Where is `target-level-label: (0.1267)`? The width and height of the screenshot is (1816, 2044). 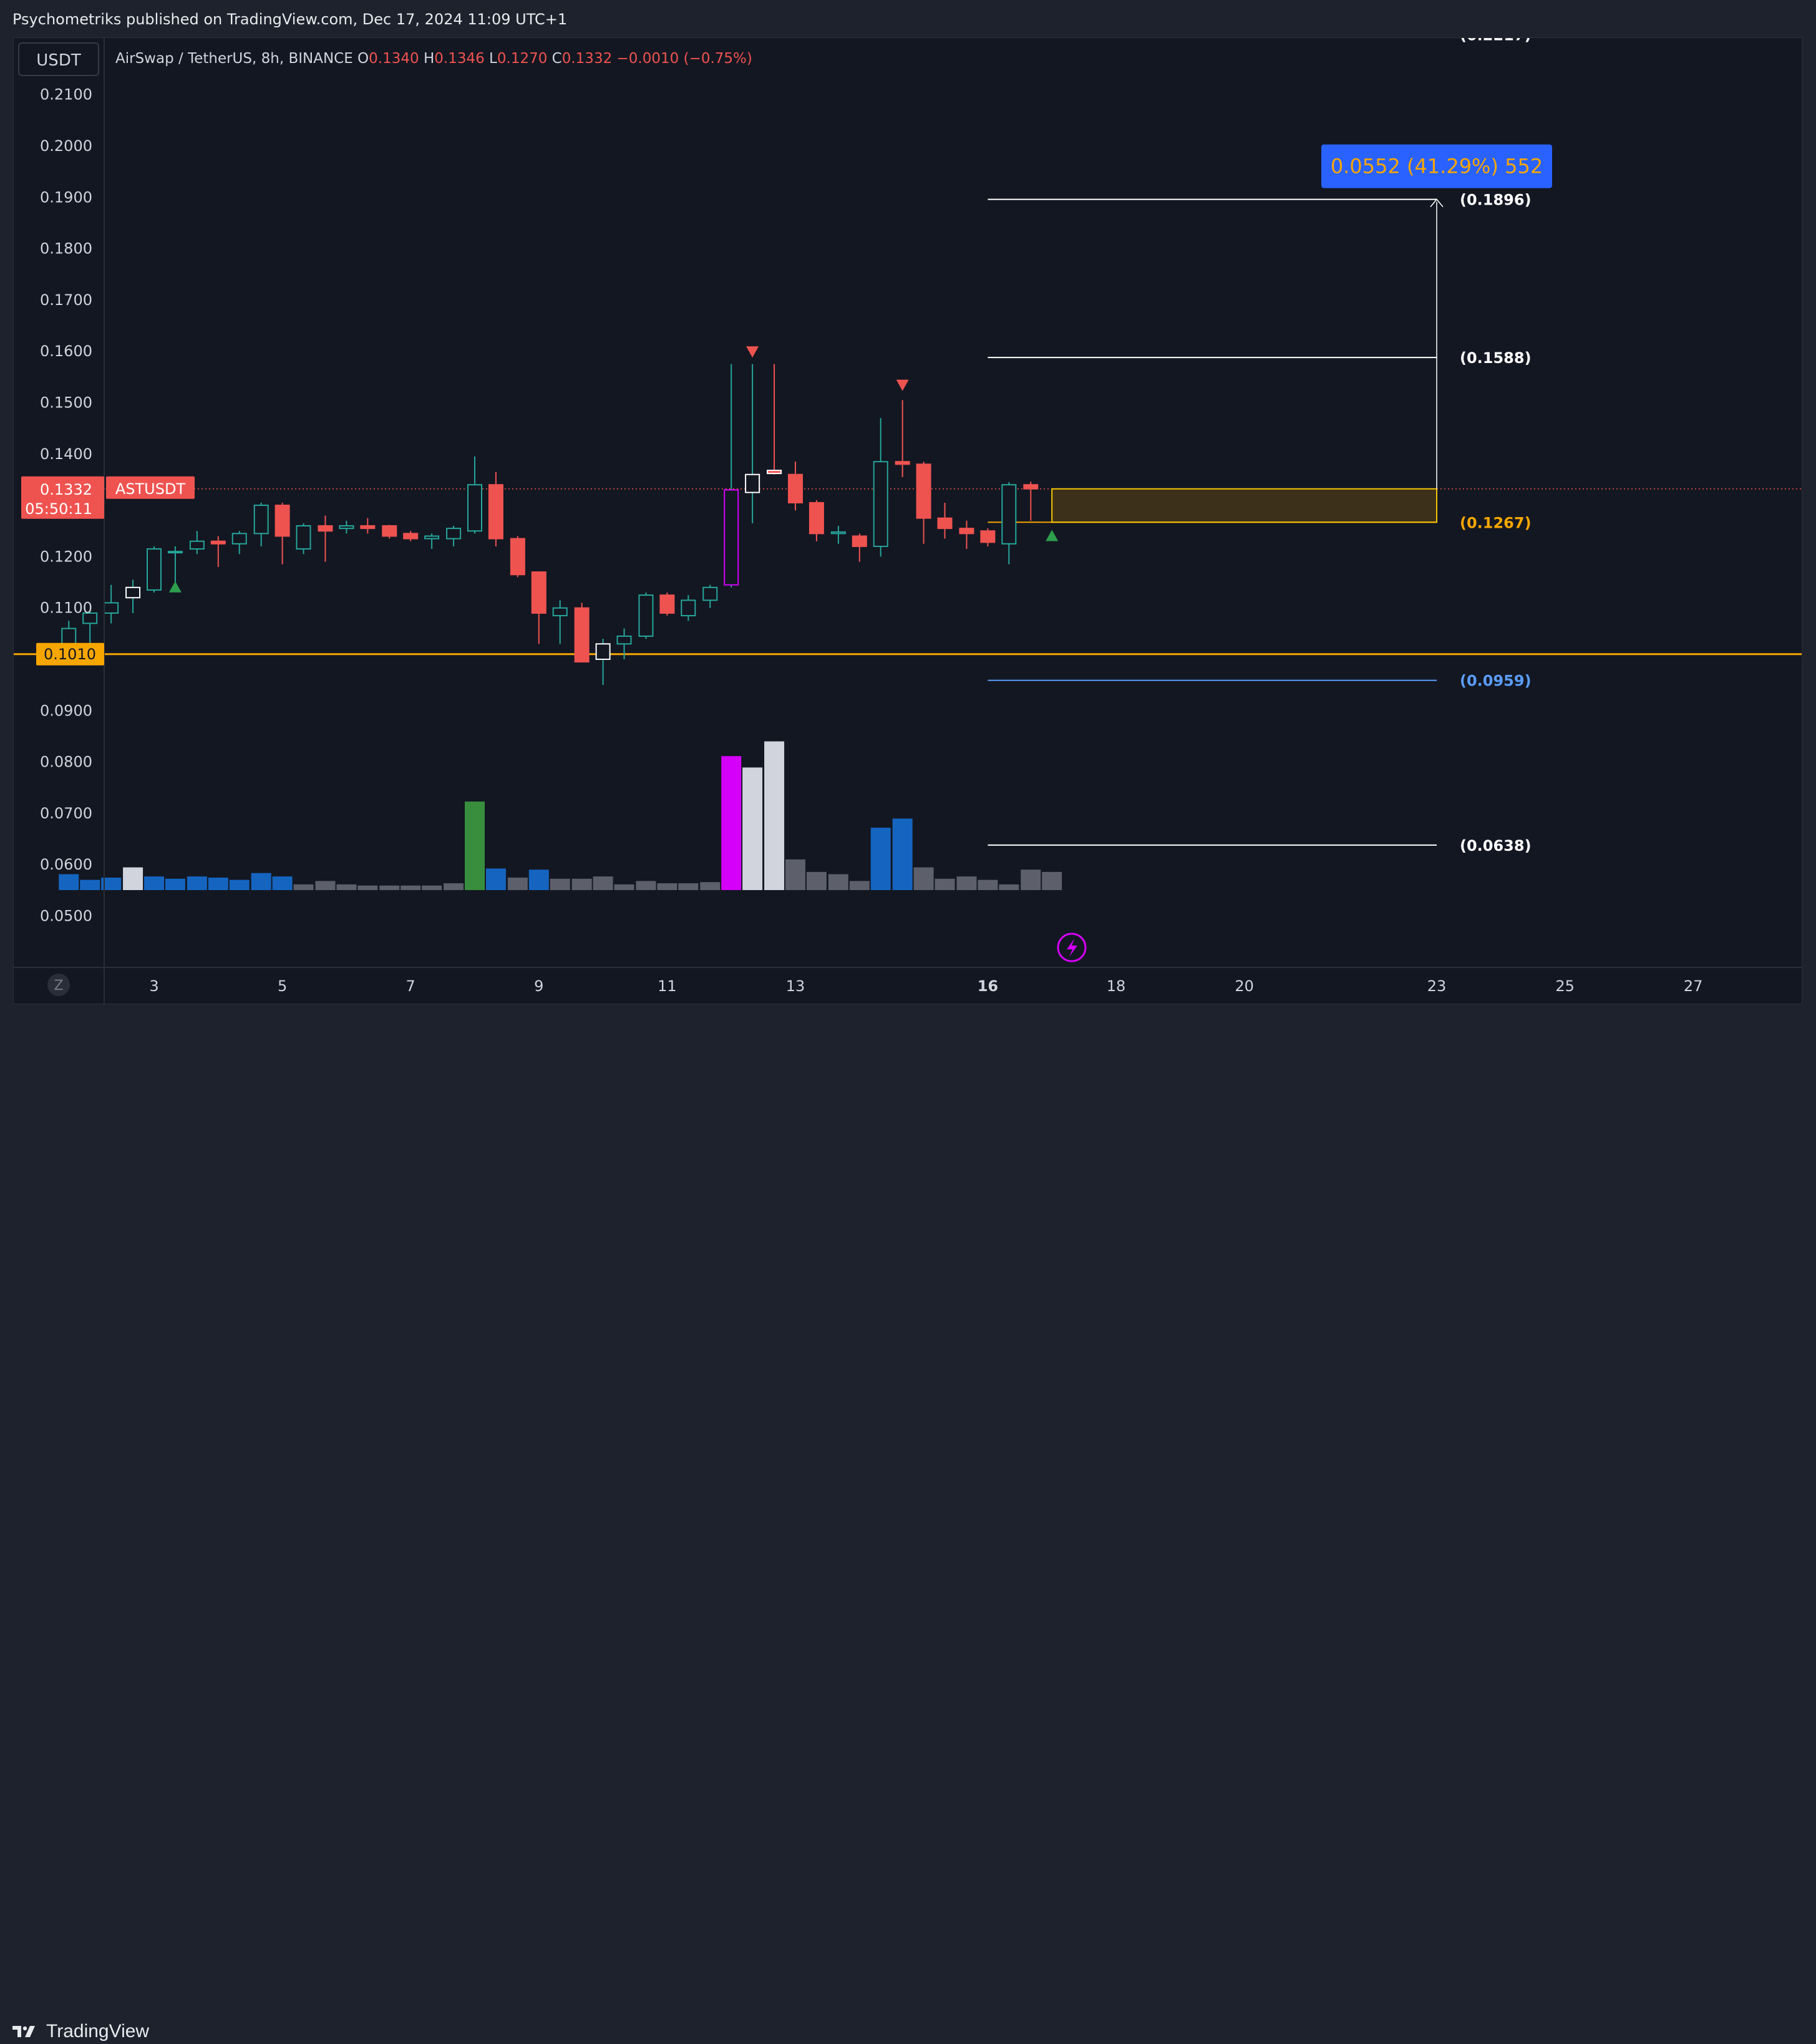
target-level-label: (0.1267) is located at coordinates (1496, 522).